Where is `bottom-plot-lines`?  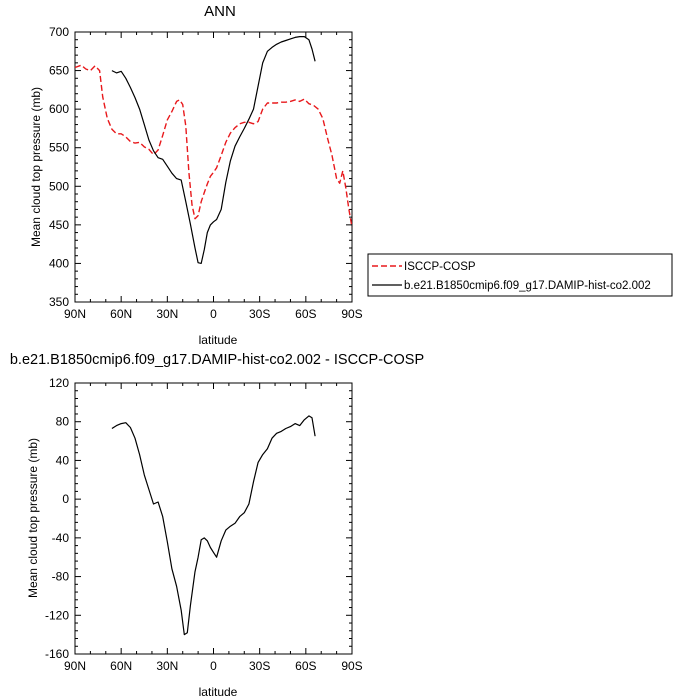
bottom-plot-lines is located at coordinates (213, 525).